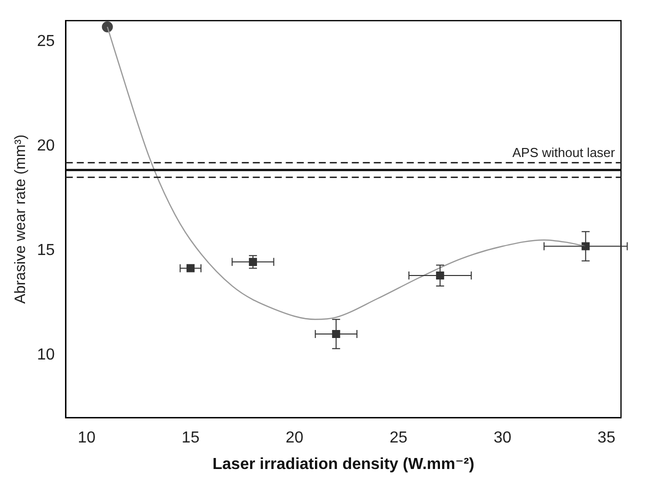 The width and height of the screenshot is (645, 490). Describe the element at coordinates (107, 26) in the screenshot. I see `point` at that location.